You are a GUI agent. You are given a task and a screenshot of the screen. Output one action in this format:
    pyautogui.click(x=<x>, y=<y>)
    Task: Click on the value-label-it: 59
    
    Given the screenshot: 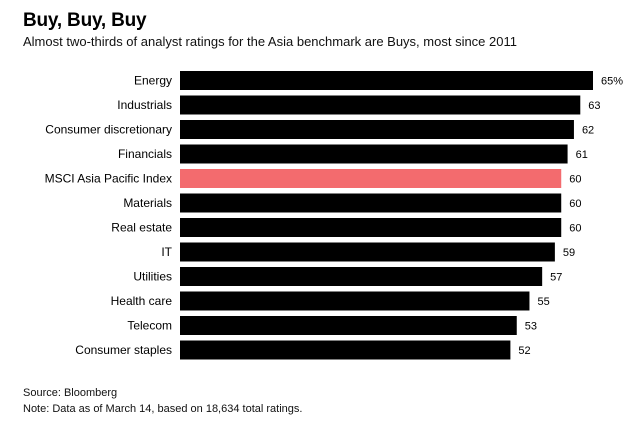 What is the action you would take?
    pyautogui.click(x=569, y=253)
    